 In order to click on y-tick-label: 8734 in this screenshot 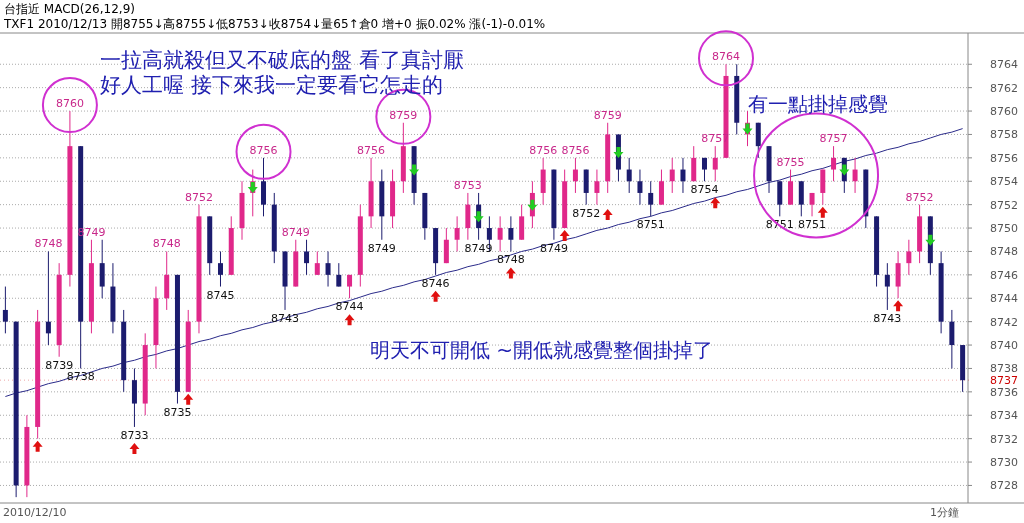, I will do `click(1004, 416)`.